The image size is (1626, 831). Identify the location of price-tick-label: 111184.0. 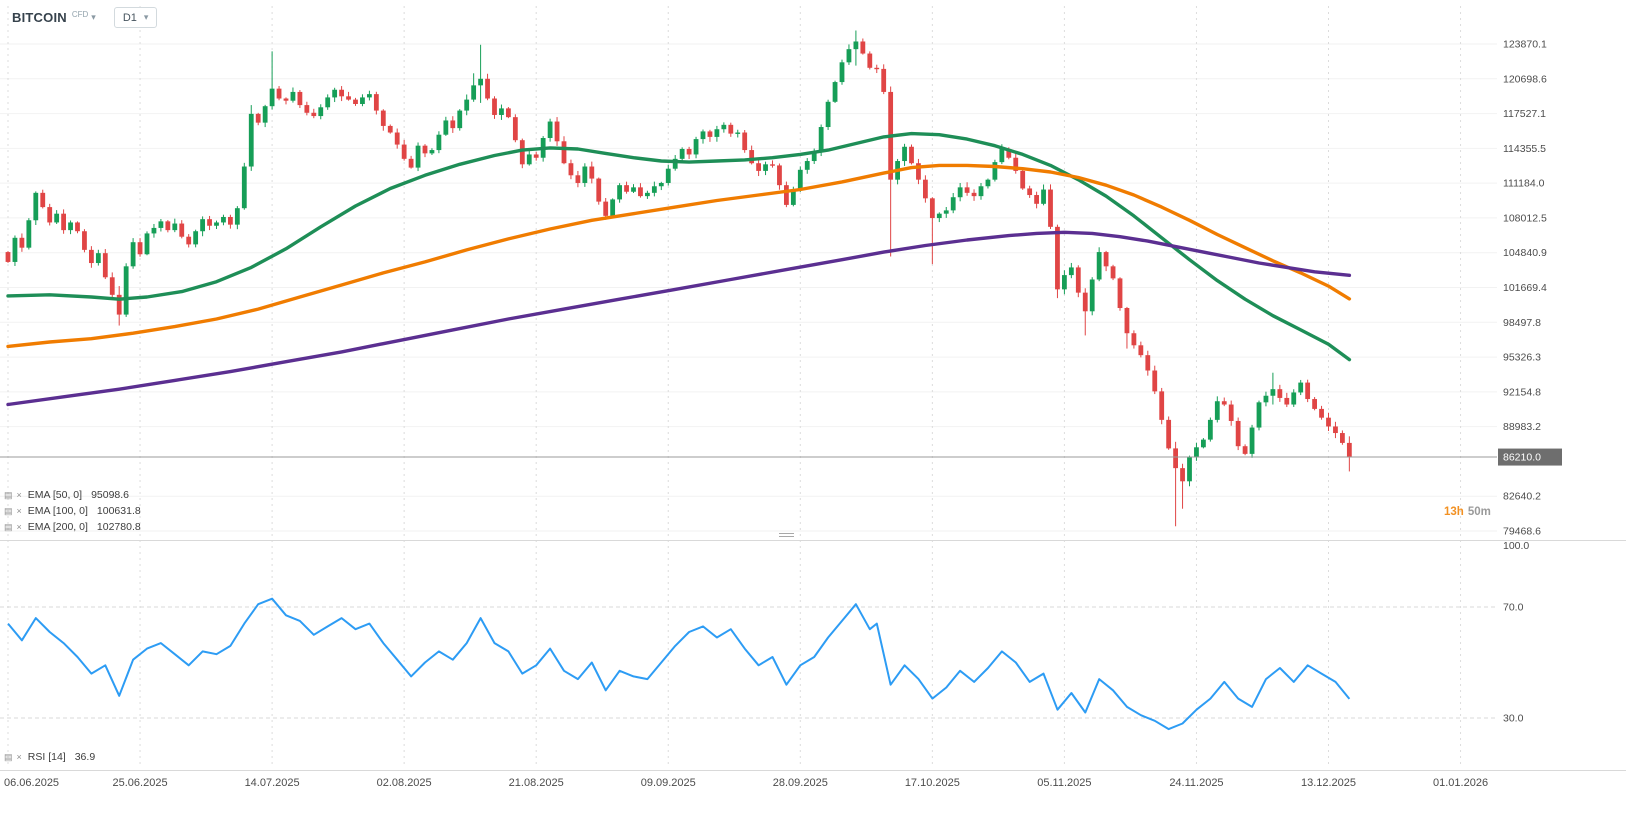
(1524, 184).